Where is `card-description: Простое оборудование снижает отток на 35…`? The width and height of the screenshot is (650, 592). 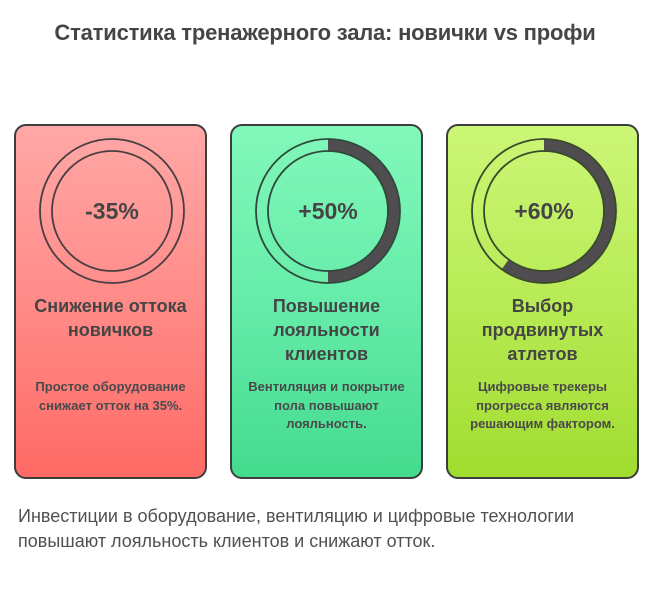 card-description: Простое оборудование снижает отток на 35… is located at coordinates (110, 396).